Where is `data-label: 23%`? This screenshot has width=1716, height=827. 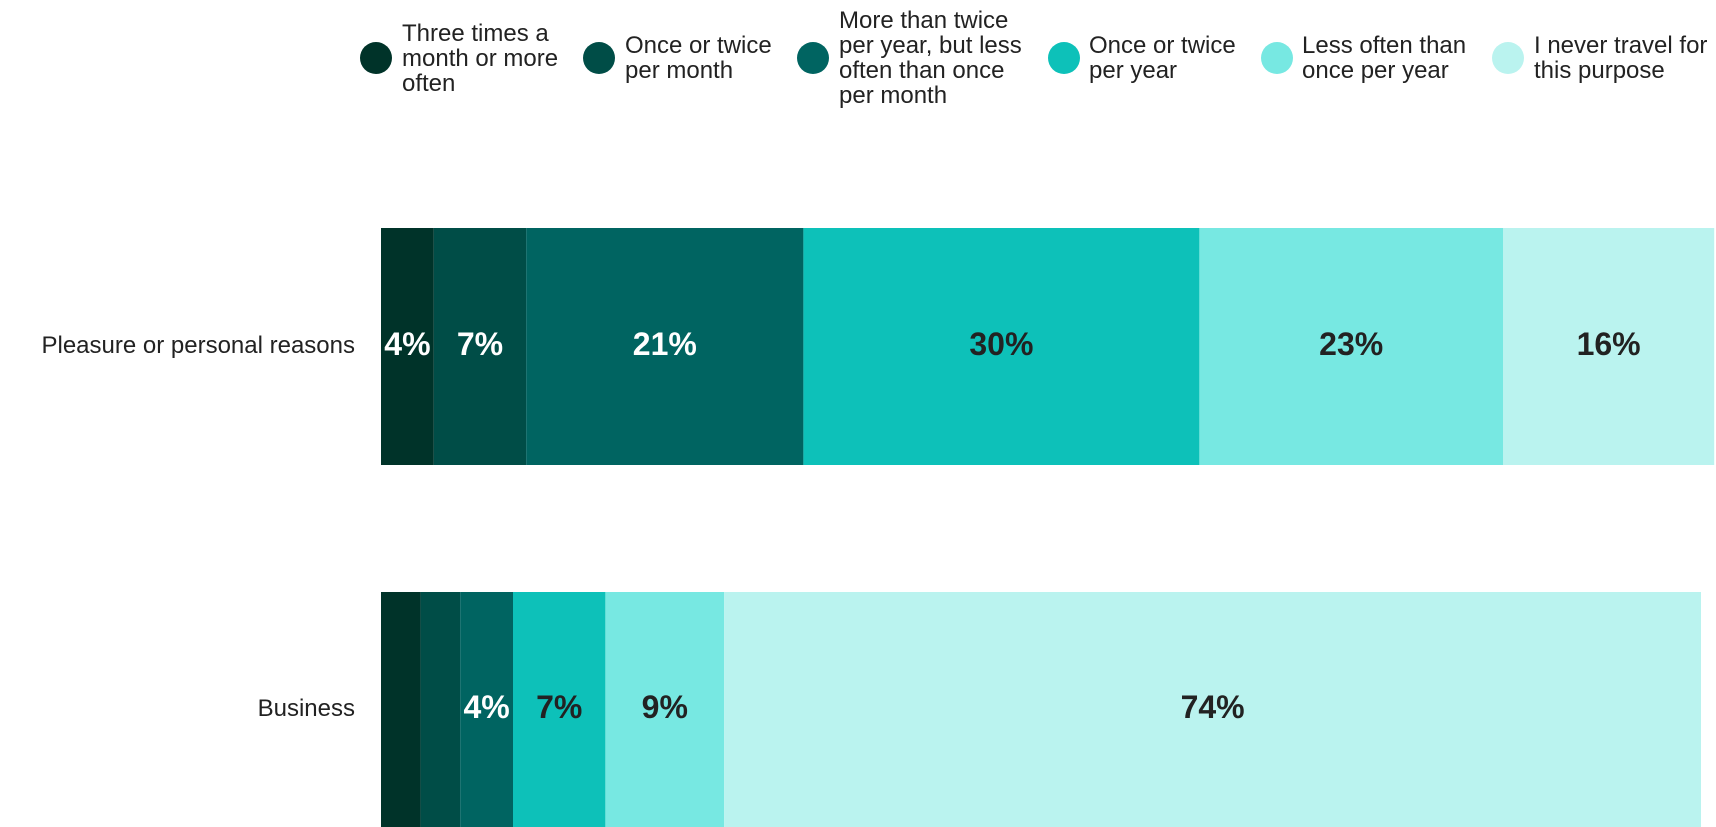 data-label: 23% is located at coordinates (1351, 344).